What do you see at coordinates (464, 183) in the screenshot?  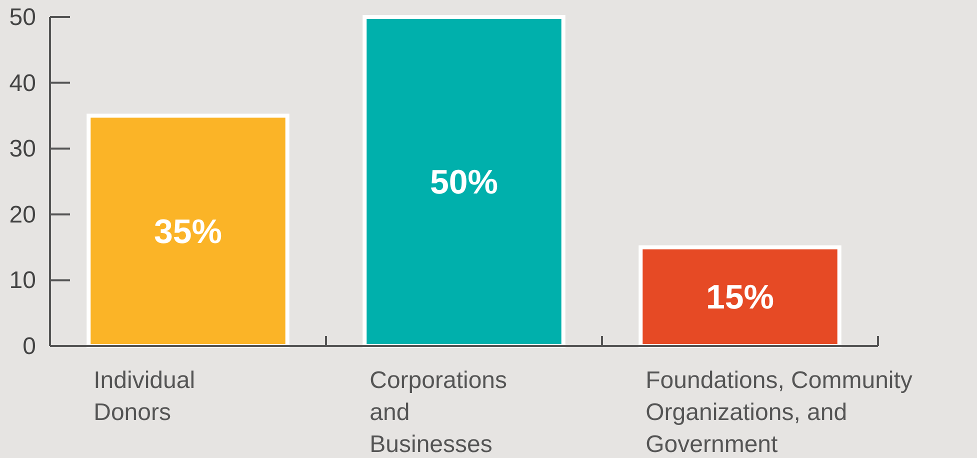 I see `data-label: 50%` at bounding box center [464, 183].